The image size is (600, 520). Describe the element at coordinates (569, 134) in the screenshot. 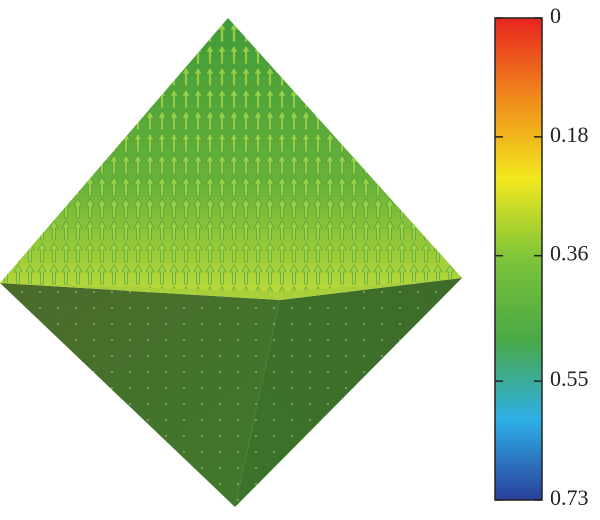

I see `tick-label: 0.18` at that location.